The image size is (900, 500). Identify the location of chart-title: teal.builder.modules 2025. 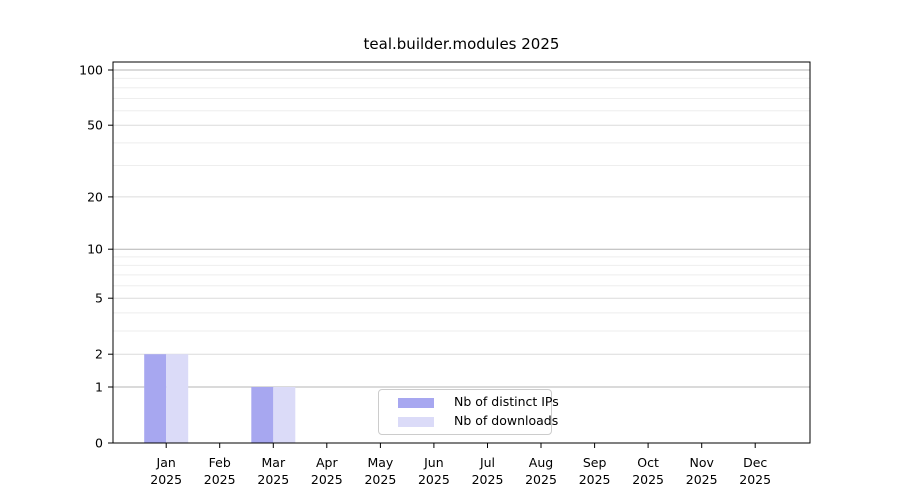
(461, 44).